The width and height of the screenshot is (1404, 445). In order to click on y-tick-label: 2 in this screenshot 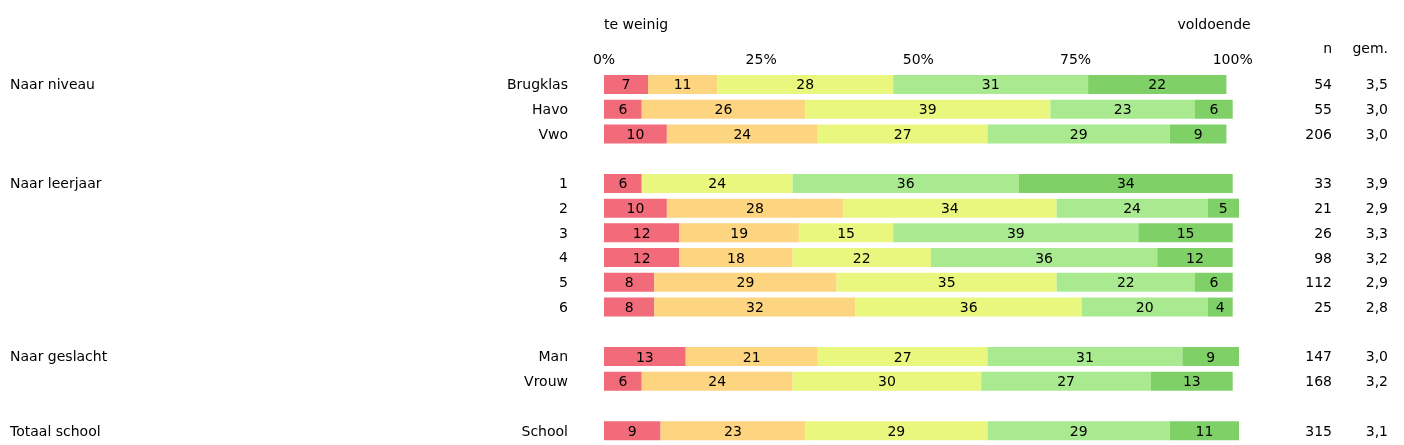, I will do `click(563, 208)`.